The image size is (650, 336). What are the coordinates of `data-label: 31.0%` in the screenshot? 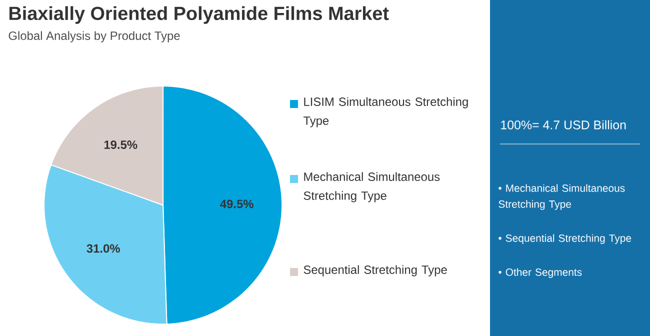 It's located at (103, 248).